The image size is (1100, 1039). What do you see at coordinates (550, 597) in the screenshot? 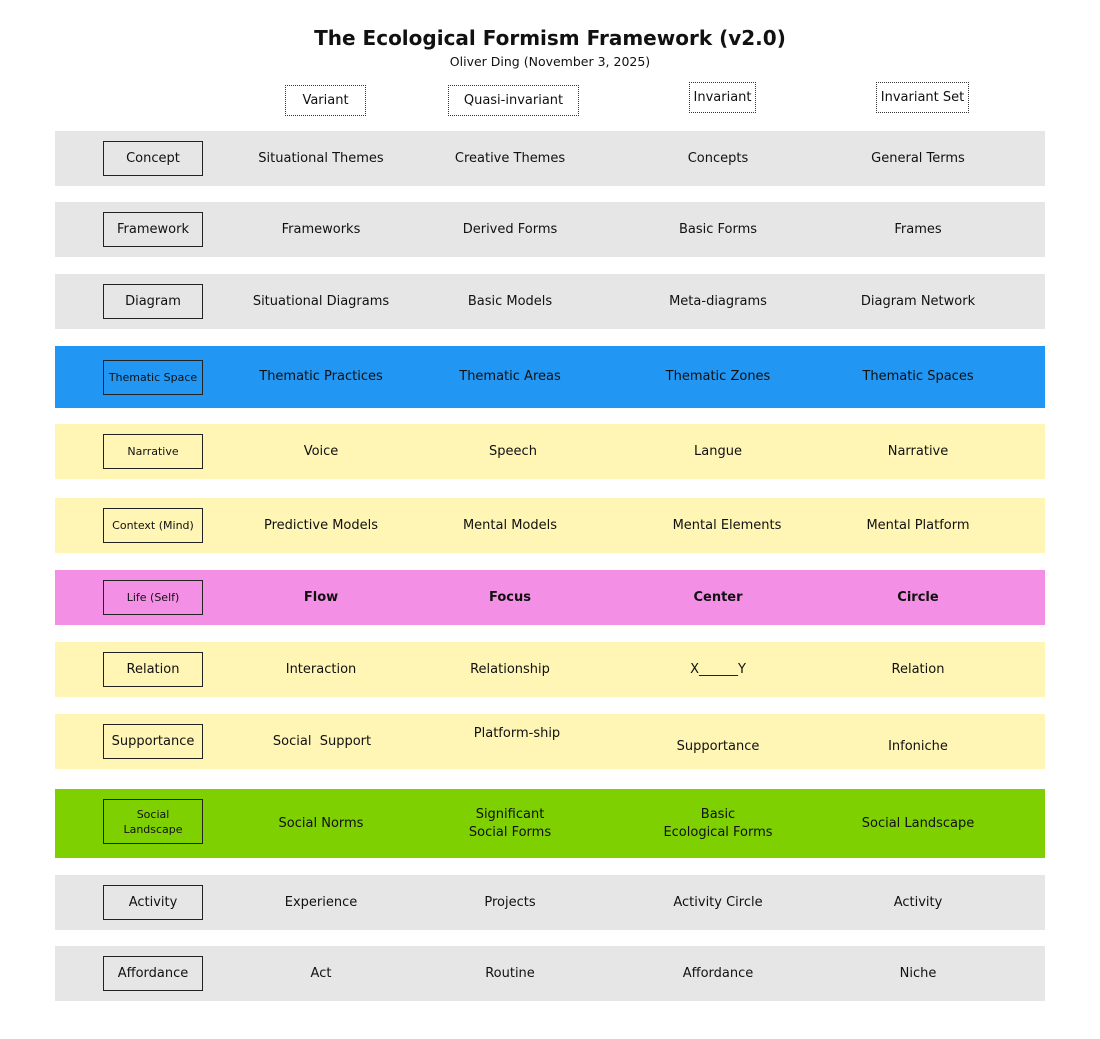
I see `framework-row: Life (Self) Flow Focus Center Circle` at bounding box center [550, 597].